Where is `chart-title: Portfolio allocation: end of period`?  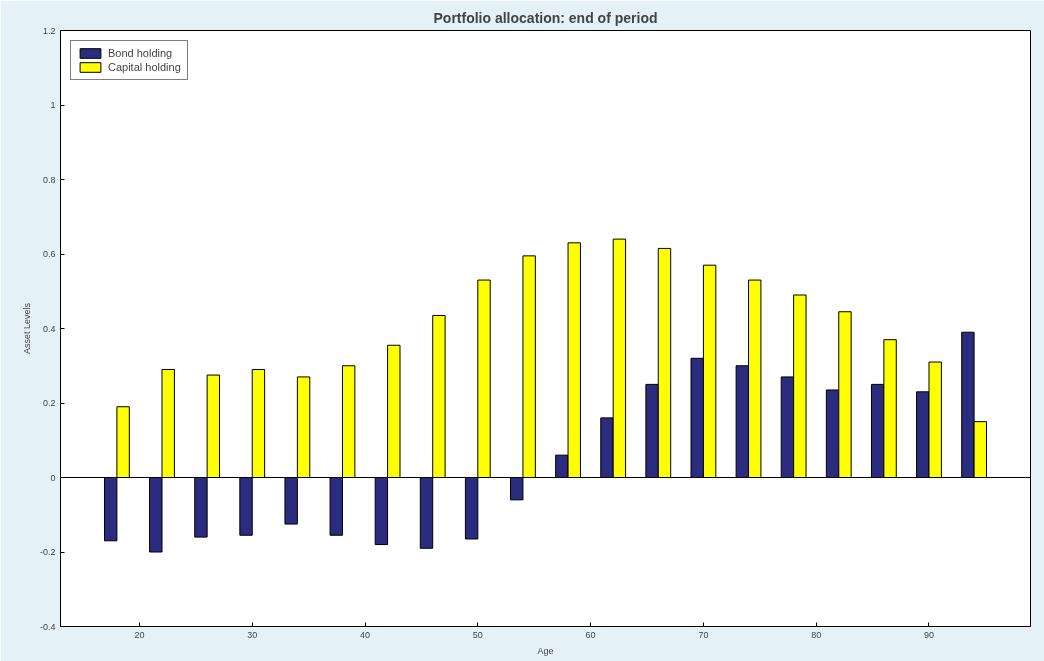
chart-title: Portfolio allocation: end of period is located at coordinates (545, 17).